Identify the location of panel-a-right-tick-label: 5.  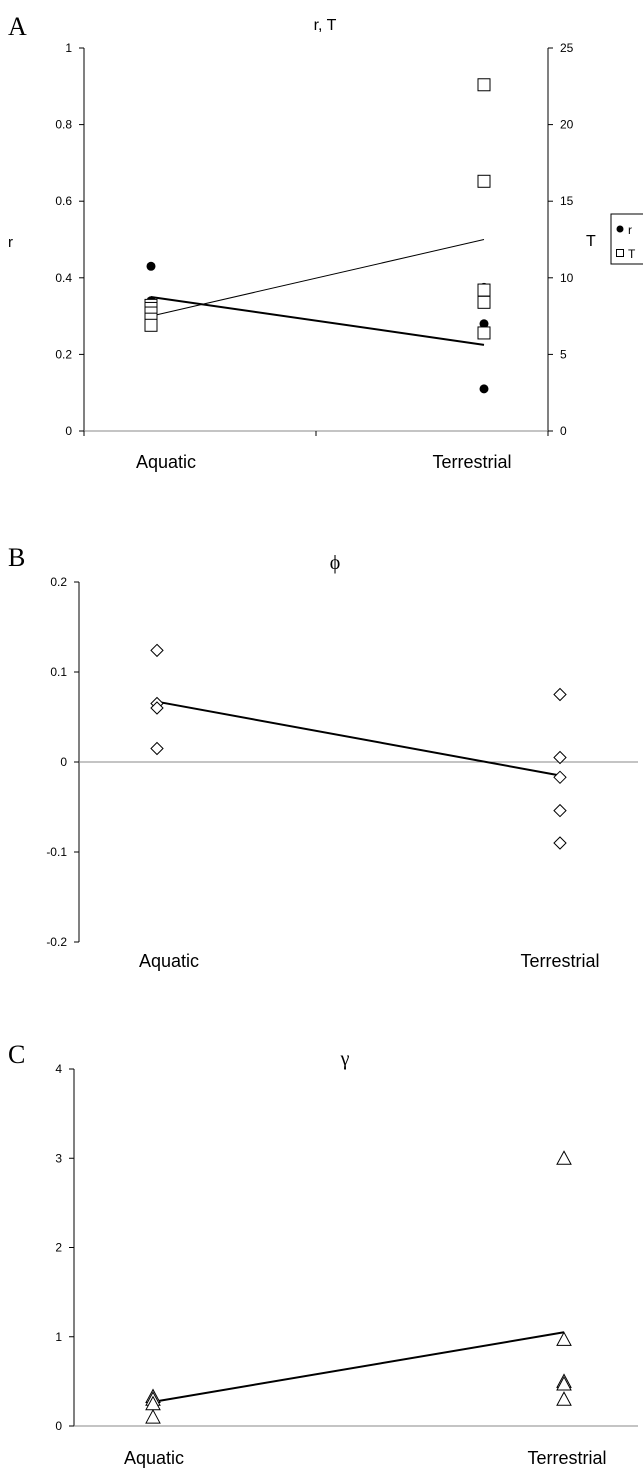
(563, 354).